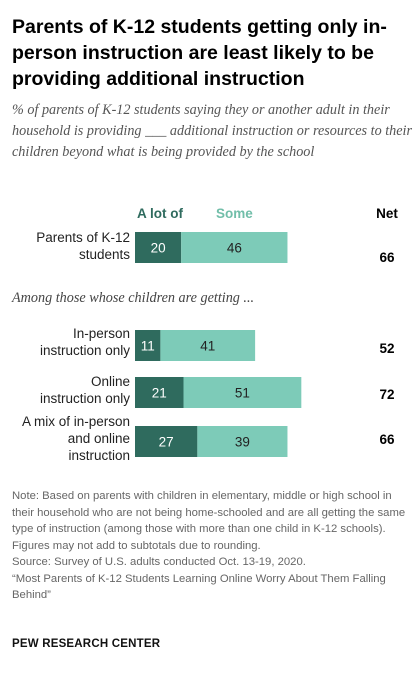  I want to click on net-value: 72, so click(387, 394).